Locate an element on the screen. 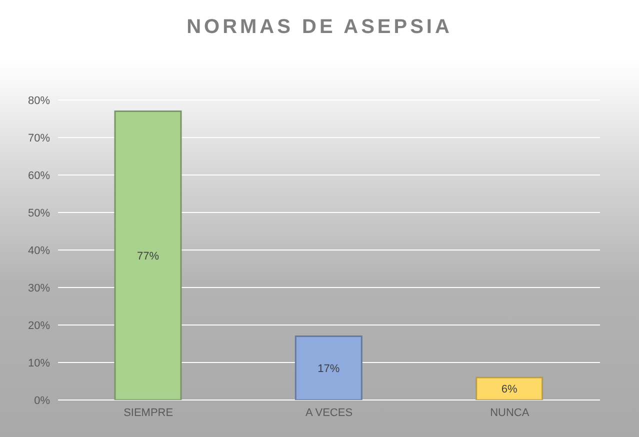 The height and width of the screenshot is (437, 639). y-tick-label: 20% is located at coordinates (39, 326).